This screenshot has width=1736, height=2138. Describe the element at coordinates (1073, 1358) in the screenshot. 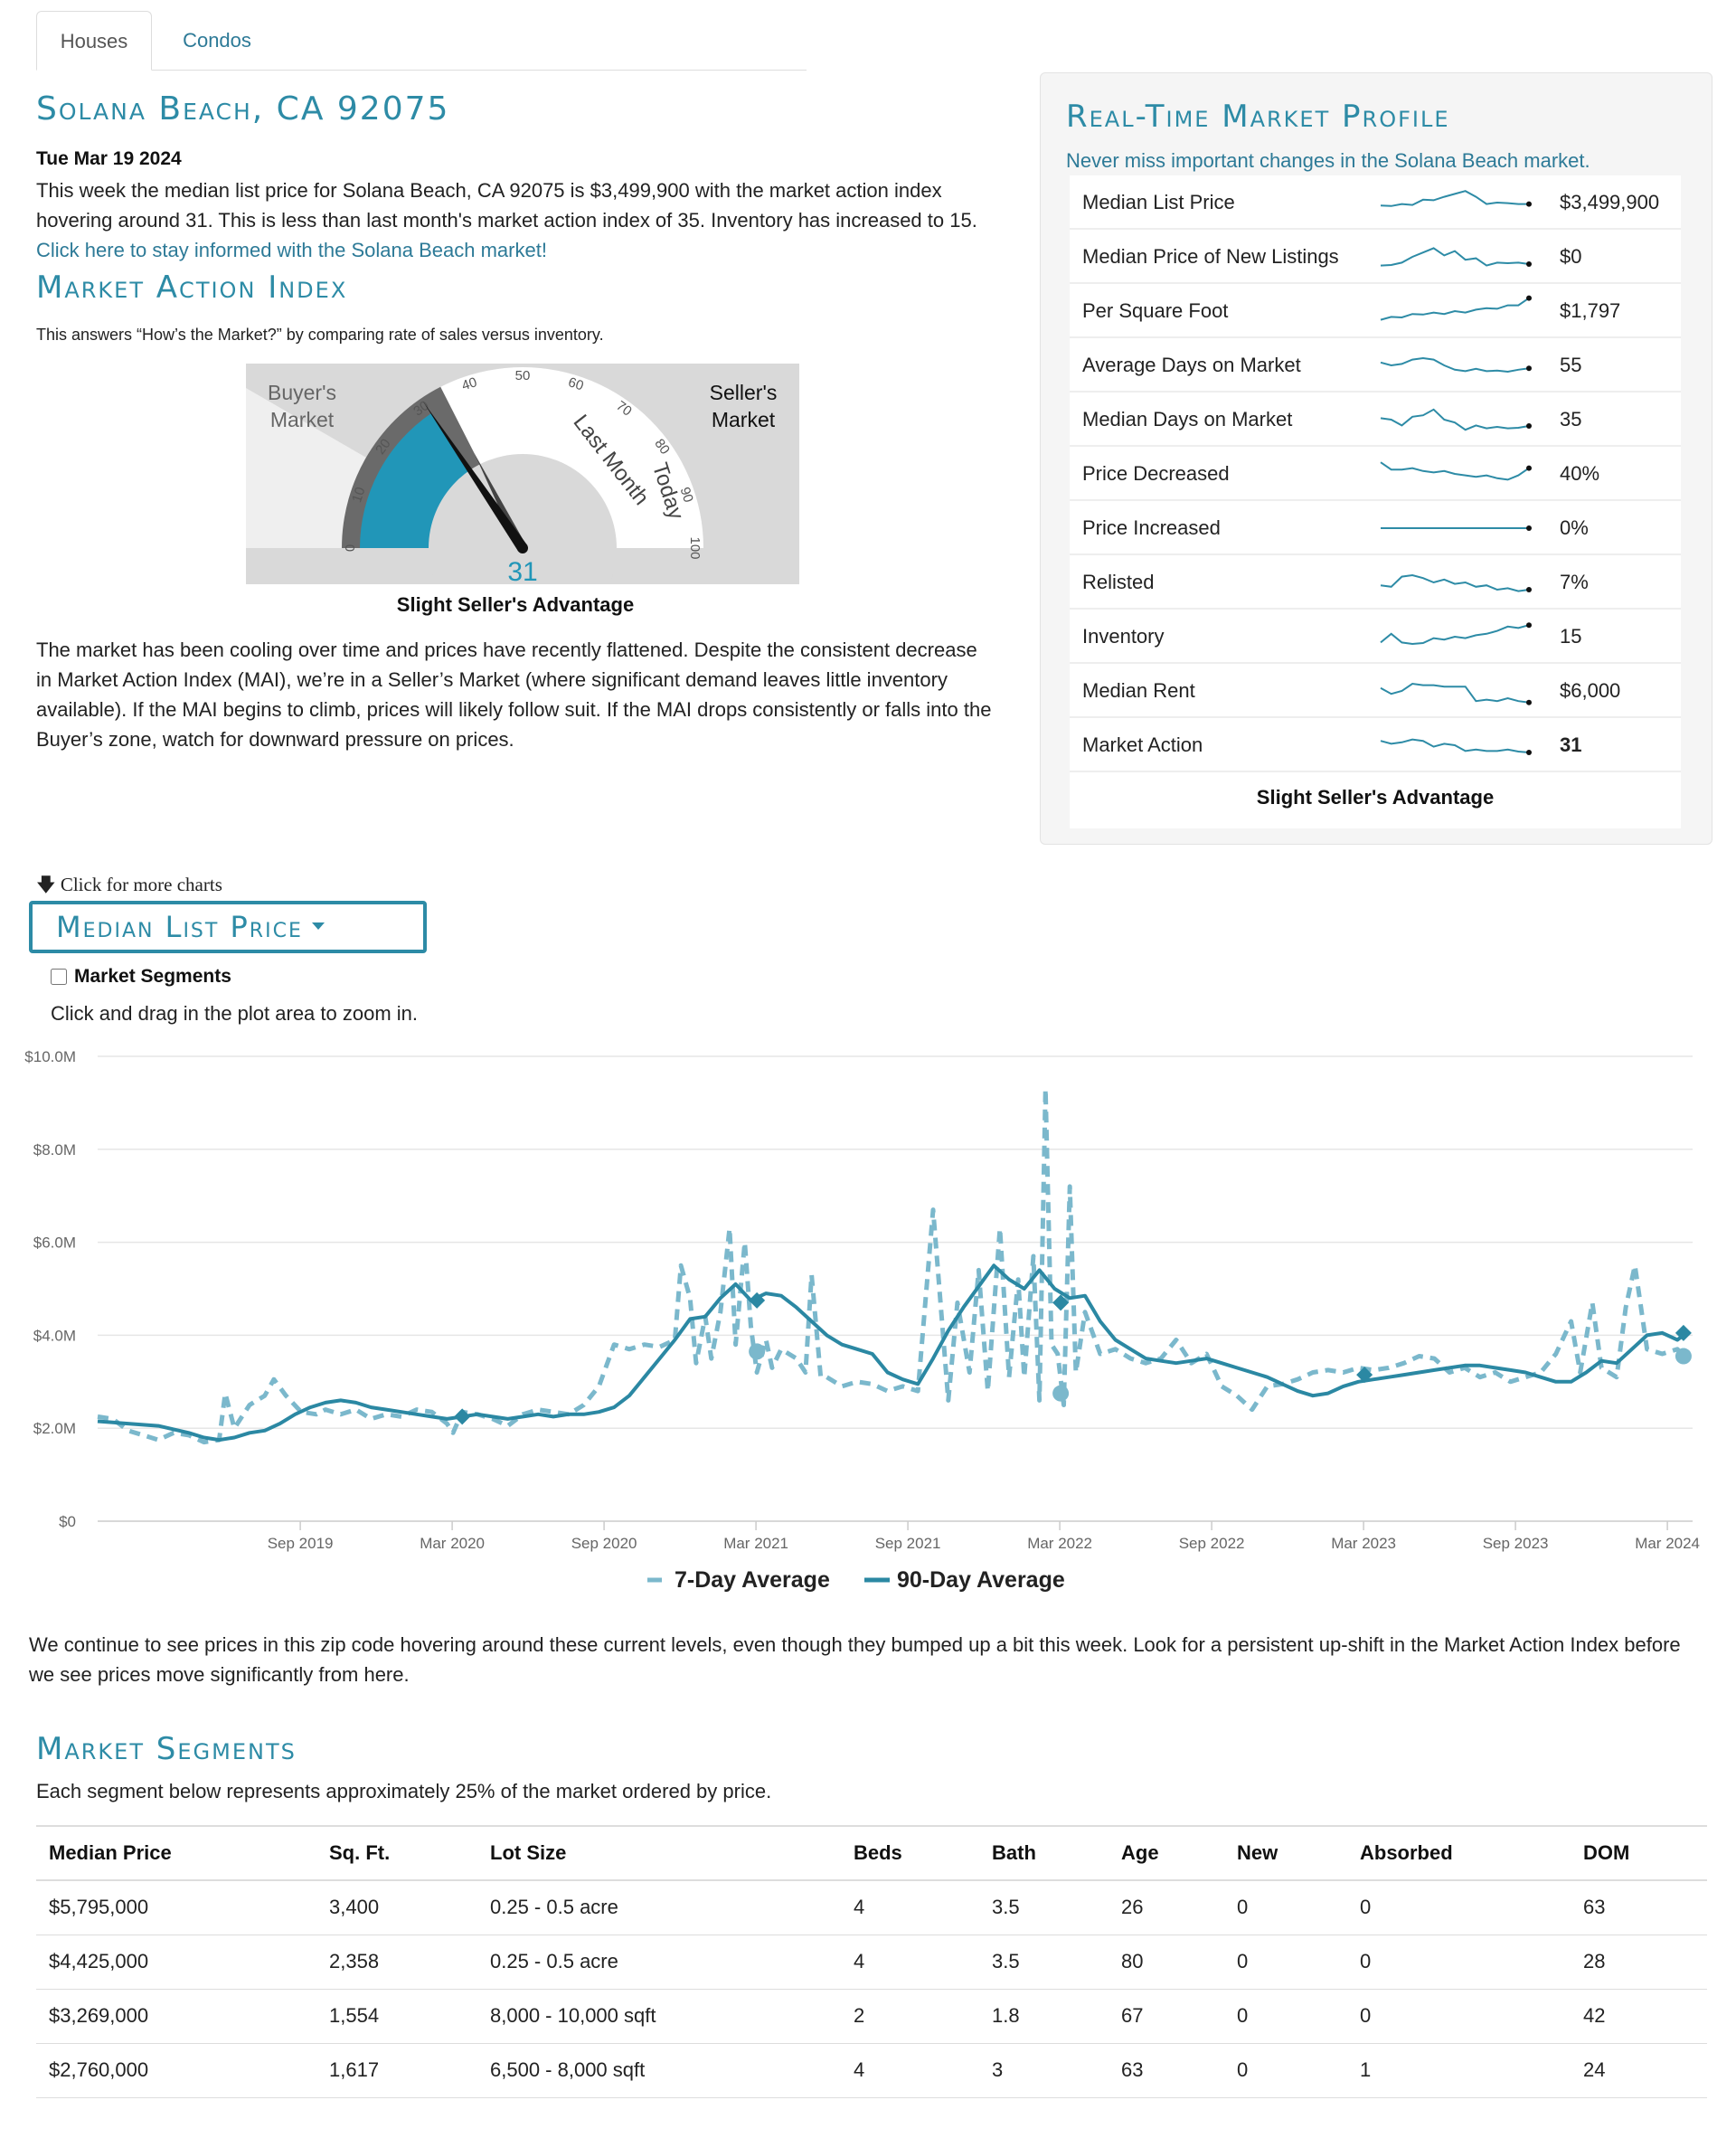

I see `chart-markers` at that location.